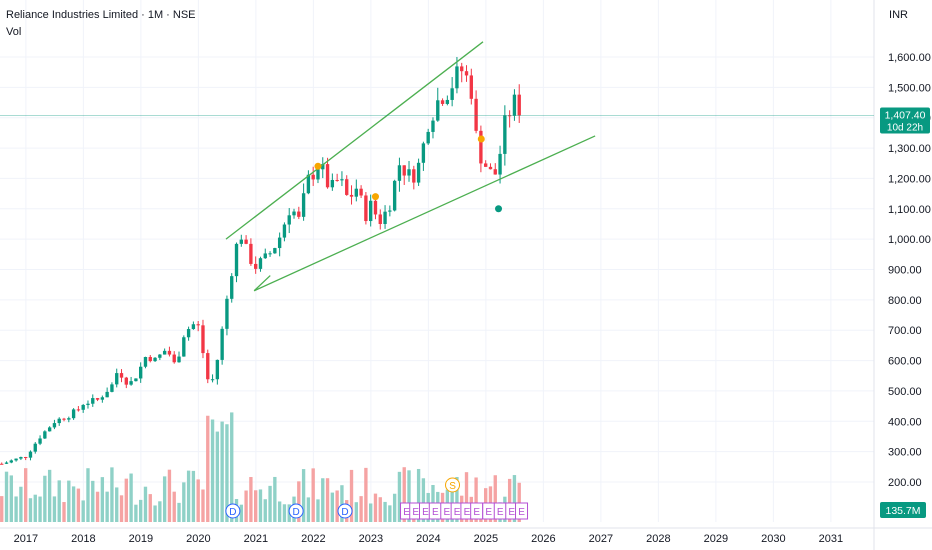 The width and height of the screenshot is (932, 550). Describe the element at coordinates (898, 15) in the screenshot. I see `currency-label: INR` at that location.